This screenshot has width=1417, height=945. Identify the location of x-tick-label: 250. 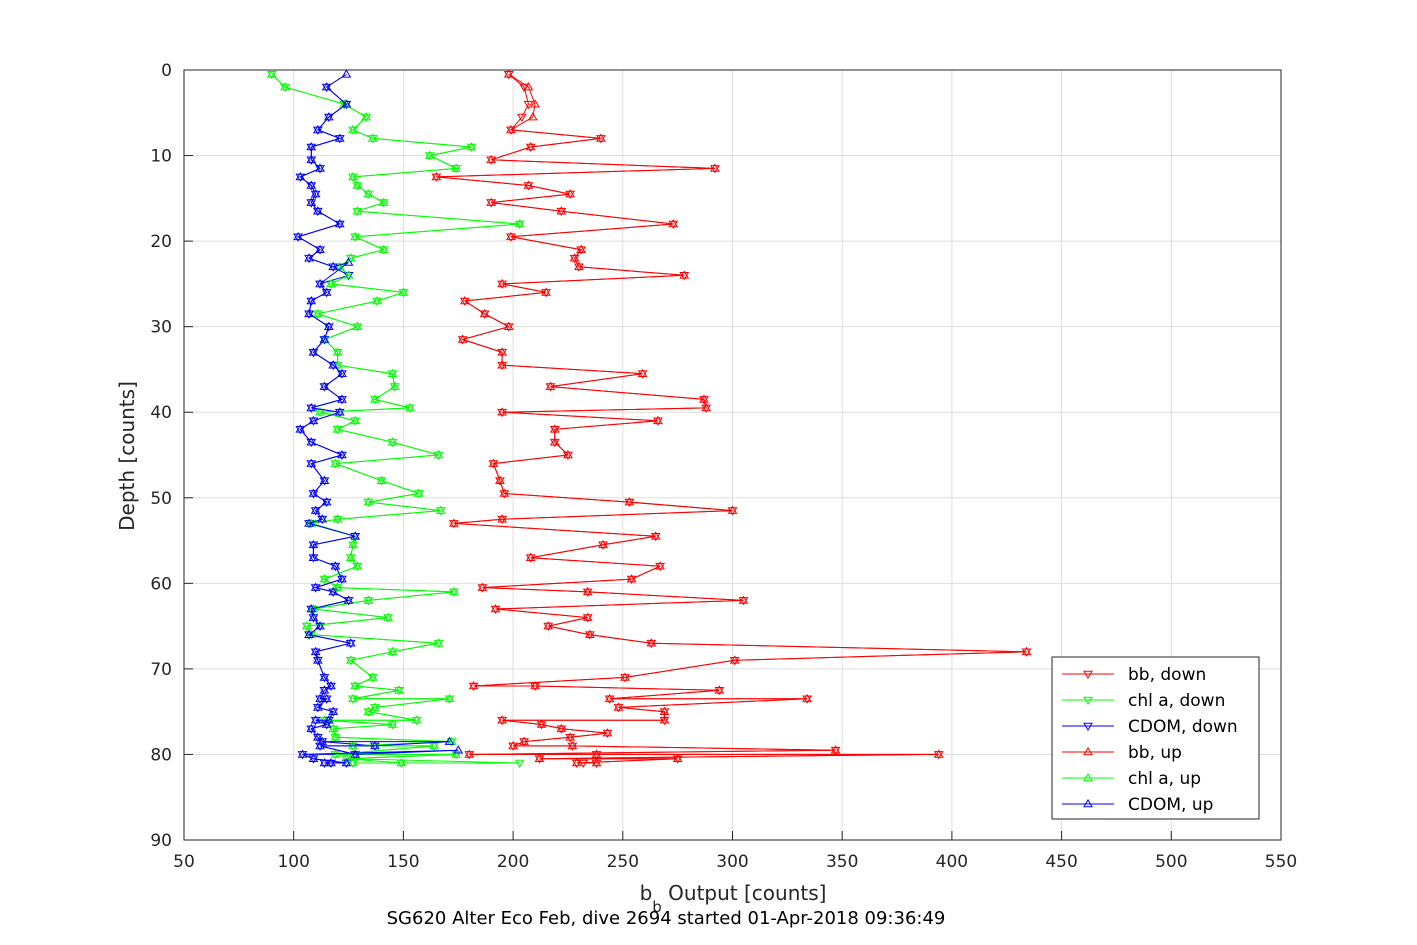
(623, 862).